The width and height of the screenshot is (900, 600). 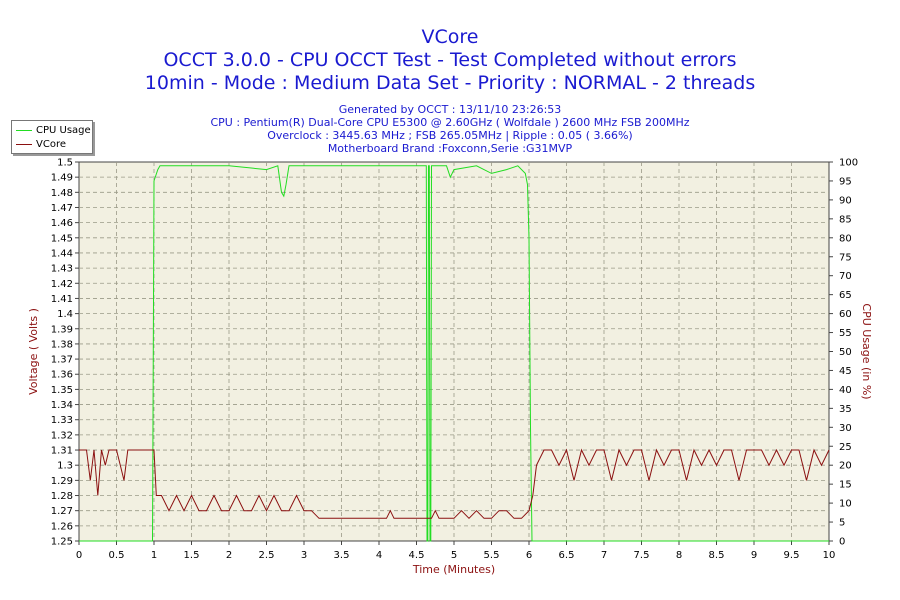 What do you see at coordinates (845, 181) in the screenshot?
I see `y-right-tick-label: 95` at bounding box center [845, 181].